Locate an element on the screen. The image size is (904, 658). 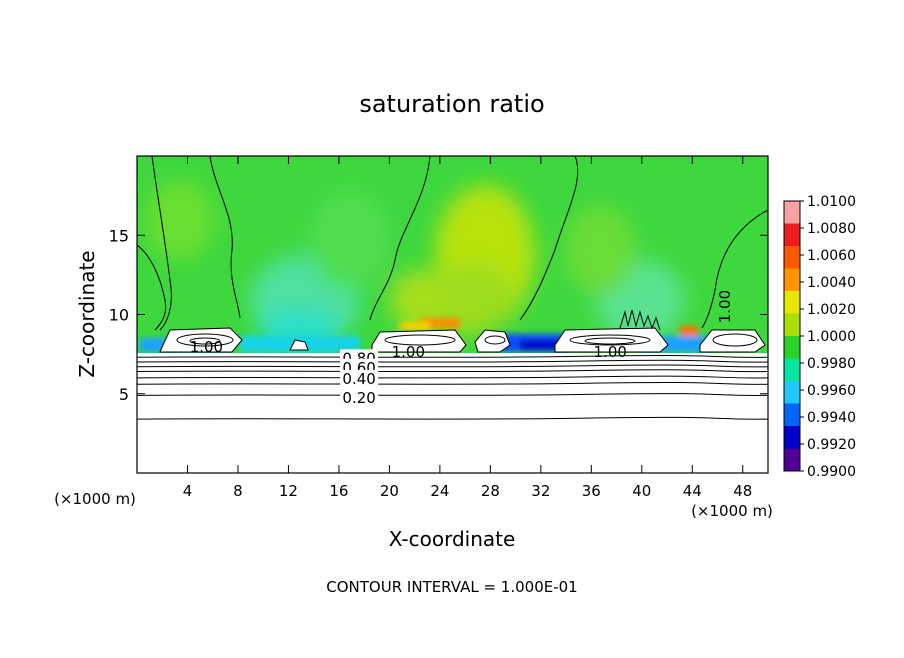
colorbar-label: 1.0060 is located at coordinates (831, 256).